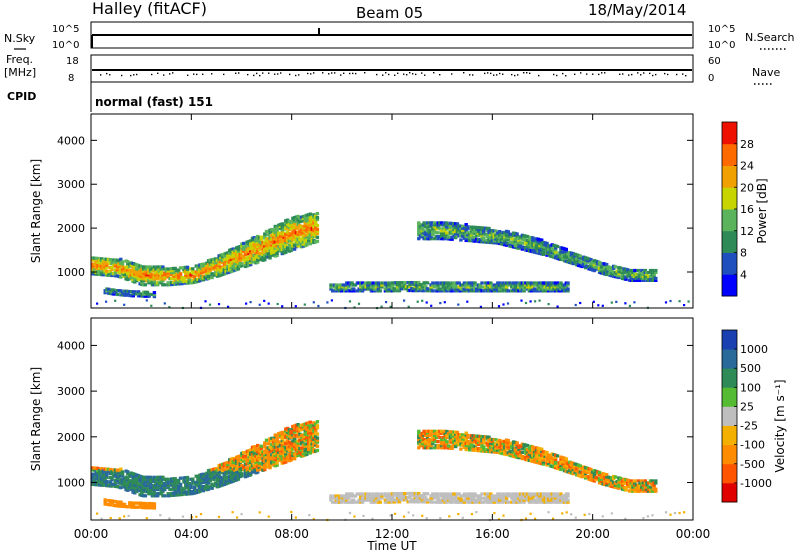 The width and height of the screenshot is (800, 554). Describe the element at coordinates (392, 68) in the screenshot. I see `freq-panel-frame` at that location.